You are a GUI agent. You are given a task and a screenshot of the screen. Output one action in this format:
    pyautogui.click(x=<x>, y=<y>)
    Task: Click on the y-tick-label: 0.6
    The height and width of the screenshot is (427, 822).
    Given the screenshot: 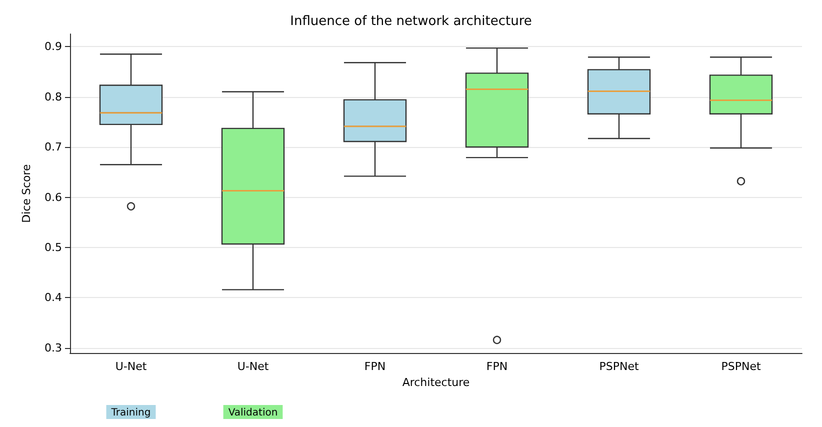 What is the action you would take?
    pyautogui.click(x=53, y=197)
    